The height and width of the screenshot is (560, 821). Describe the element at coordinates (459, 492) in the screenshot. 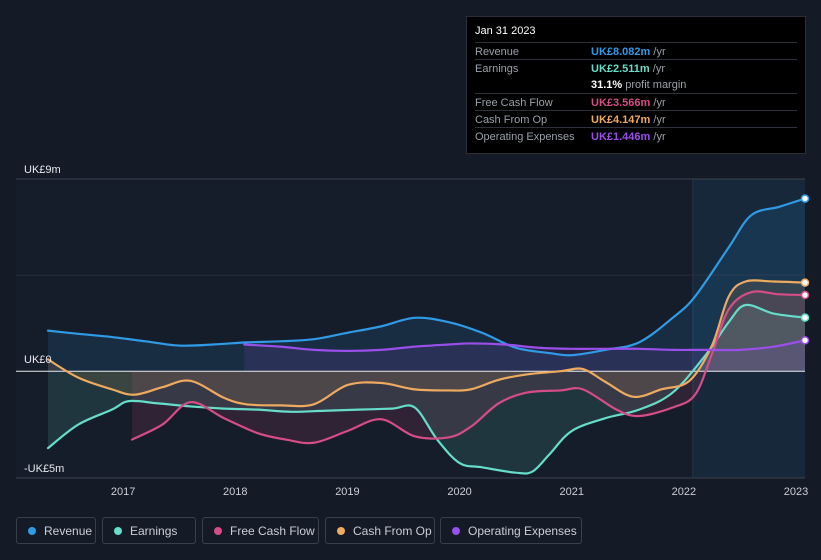

I see `x-tick-label: 2020` at that location.